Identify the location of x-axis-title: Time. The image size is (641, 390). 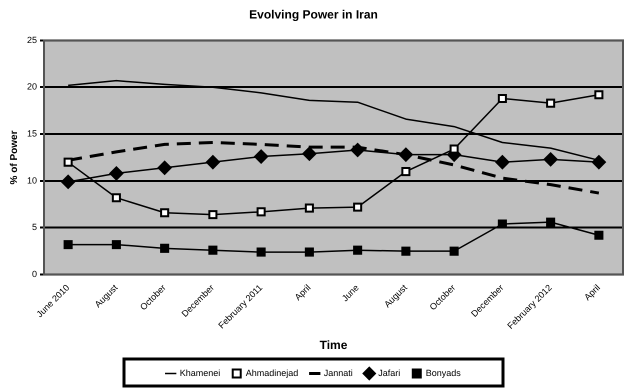
(334, 345).